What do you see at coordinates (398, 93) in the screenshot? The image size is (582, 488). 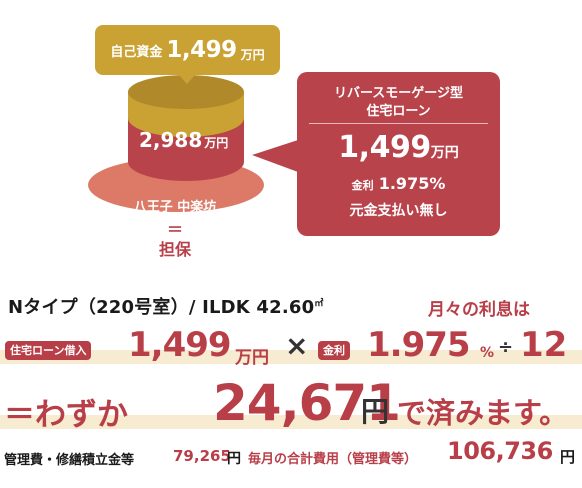 I see `loan-title-line1: リバースモーゲージ型` at bounding box center [398, 93].